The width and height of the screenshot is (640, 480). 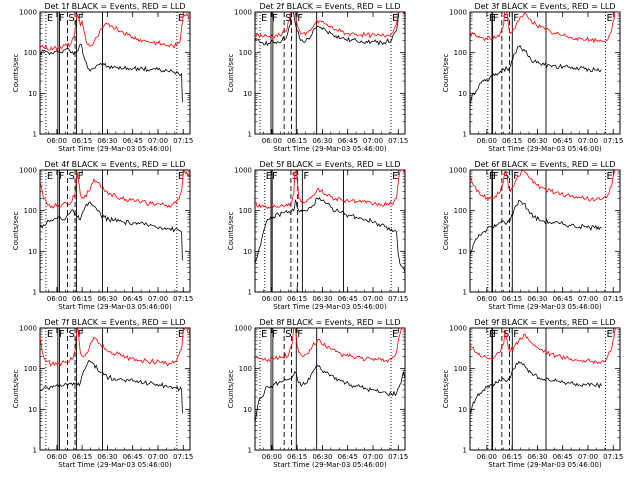 I want to click on chart-title: Det 8f BLACK = Events, RED = LLD, so click(x=329, y=322).